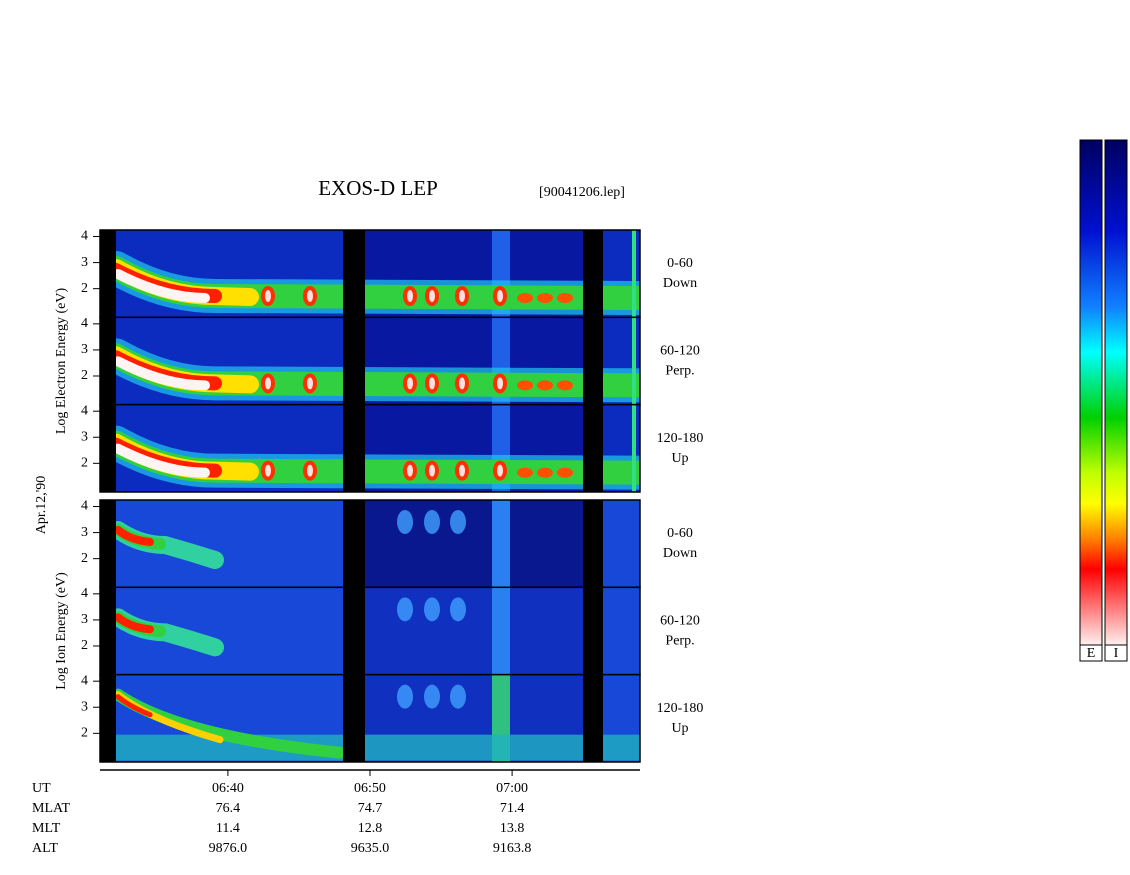 The image size is (1130, 875). Describe the element at coordinates (41, 788) in the screenshot. I see `orbit-row-label: UT` at that location.